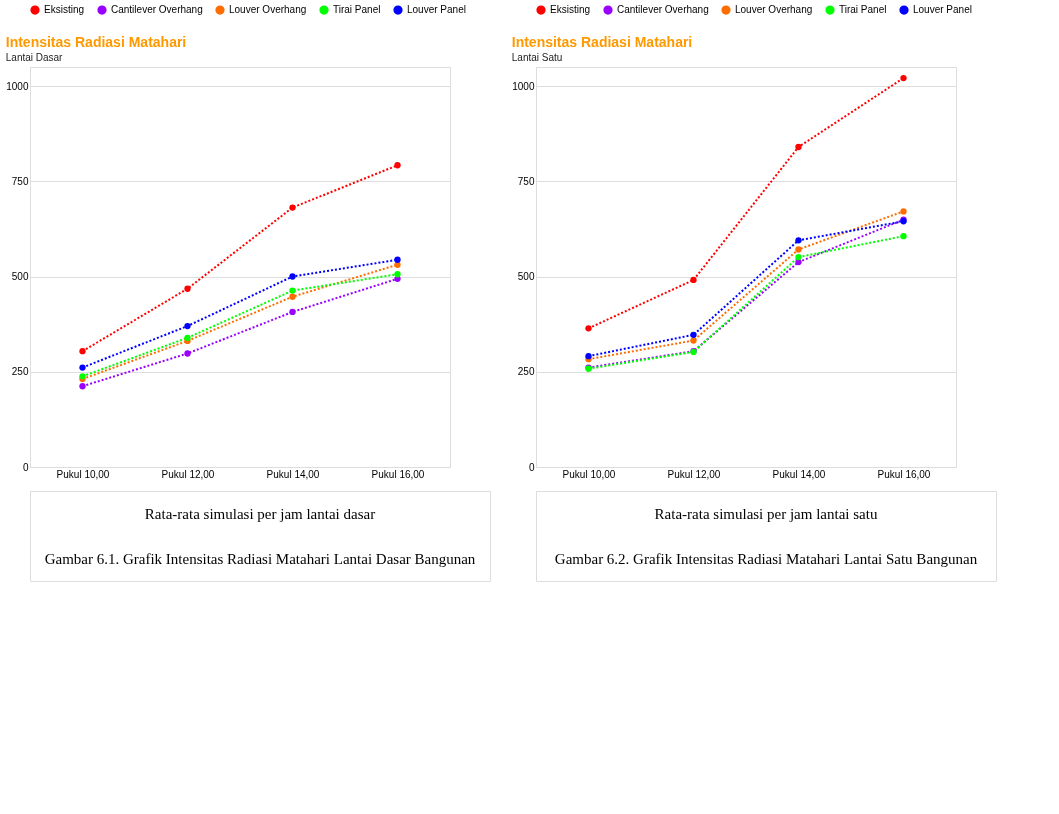  I want to click on text: Gambar 6.2. Grafik Intensitas Radiasi Matahari Lantai Satu Bangunan, so click(766, 558).